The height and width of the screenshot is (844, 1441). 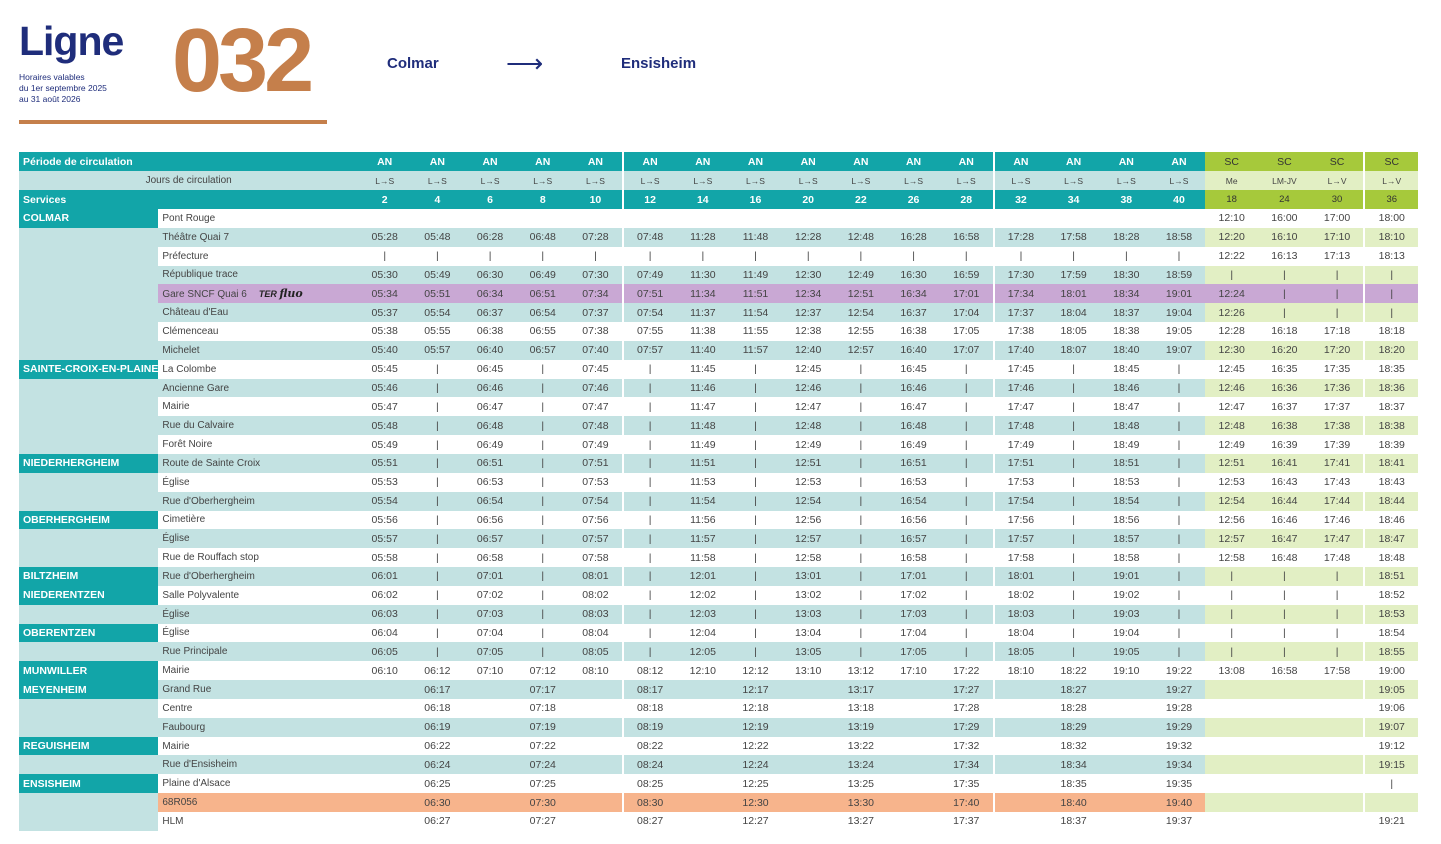 I want to click on time-cell: 05:58, so click(x=384, y=557).